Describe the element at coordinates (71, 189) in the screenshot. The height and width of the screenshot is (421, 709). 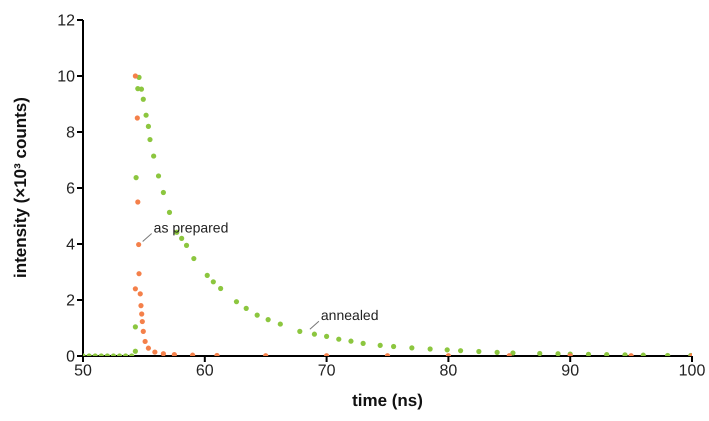
I see `y-tick-label: 6` at that location.